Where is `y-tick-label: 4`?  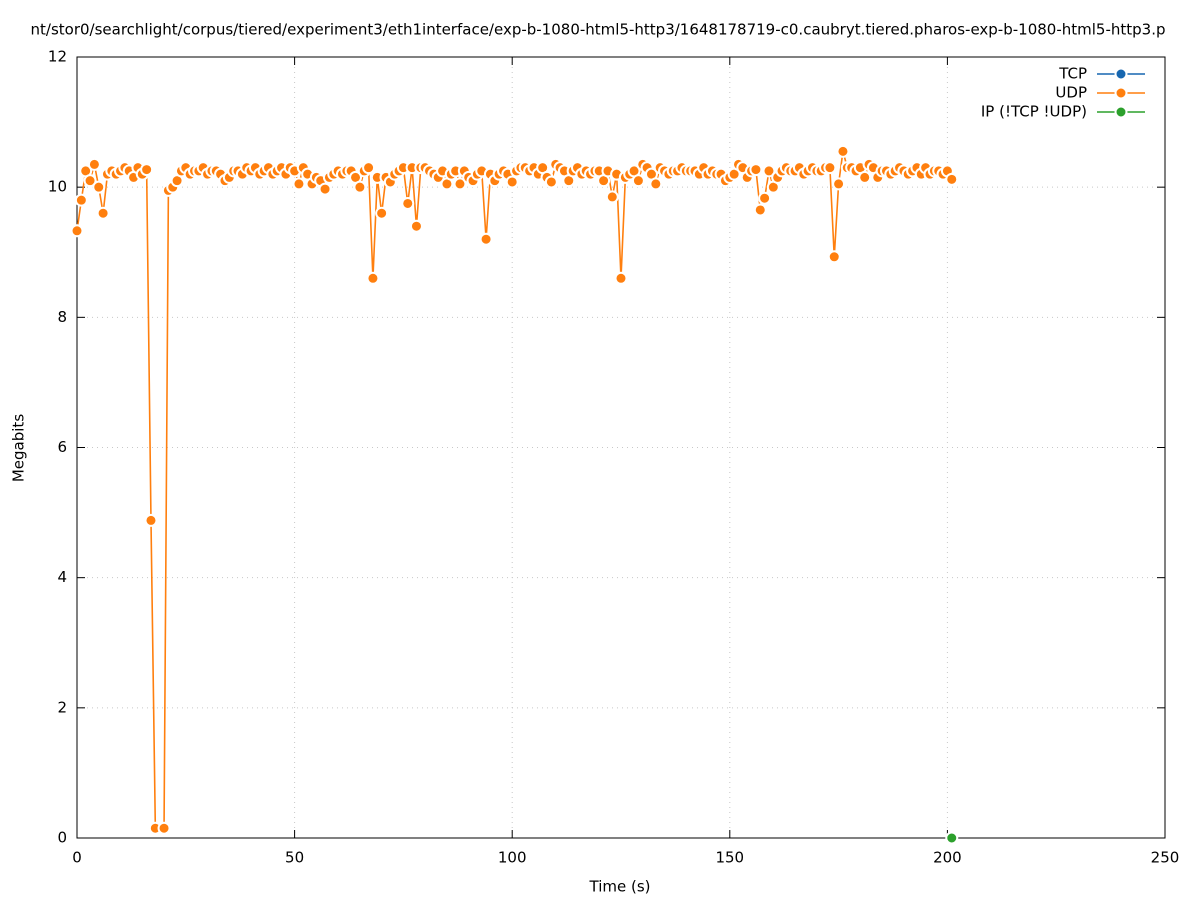
y-tick-label: 4 is located at coordinates (62, 577).